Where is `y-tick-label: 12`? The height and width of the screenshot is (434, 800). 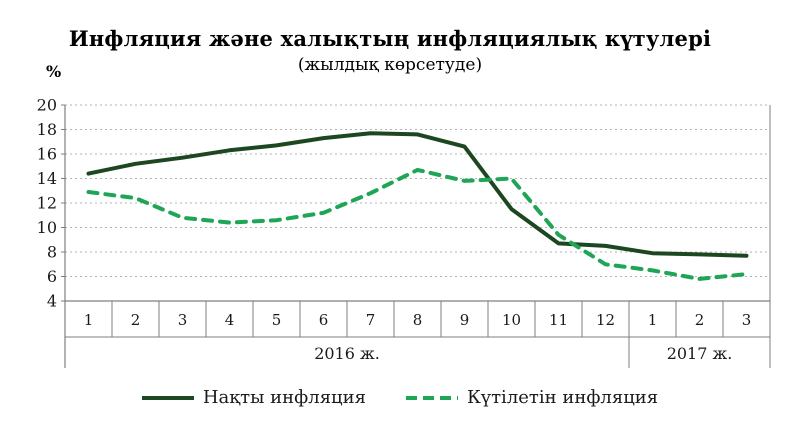 y-tick-label: 12 is located at coordinates (47, 203).